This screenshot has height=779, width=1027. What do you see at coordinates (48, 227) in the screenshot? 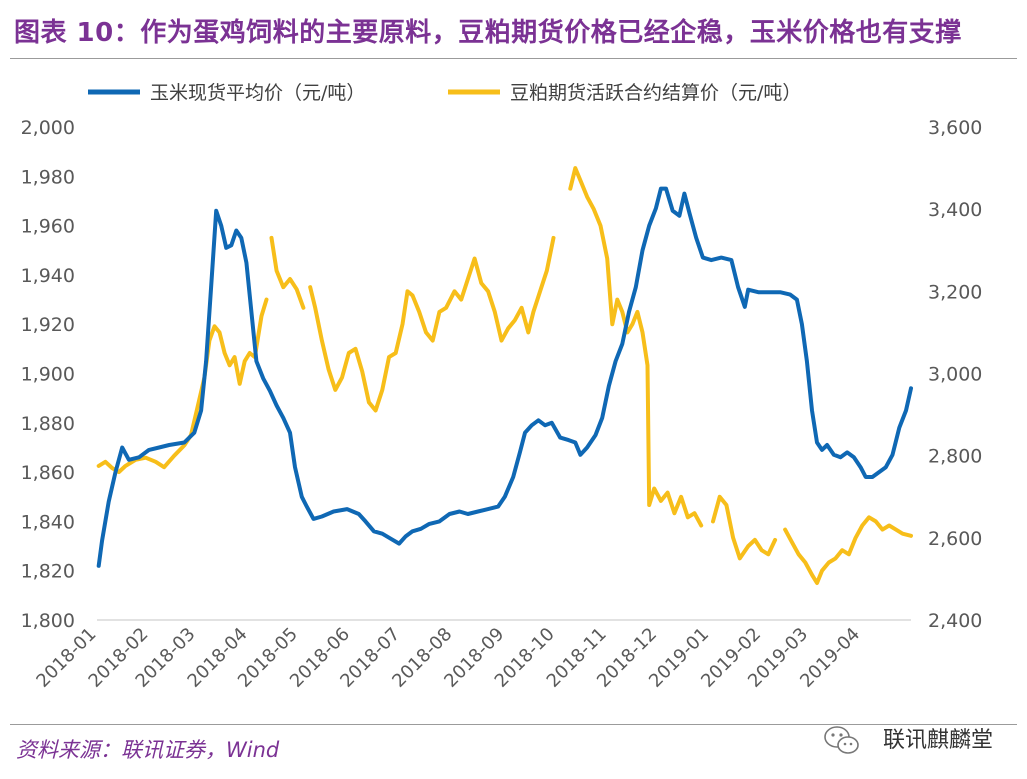
I see `y-left-tick-label: 1,960` at bounding box center [48, 227].